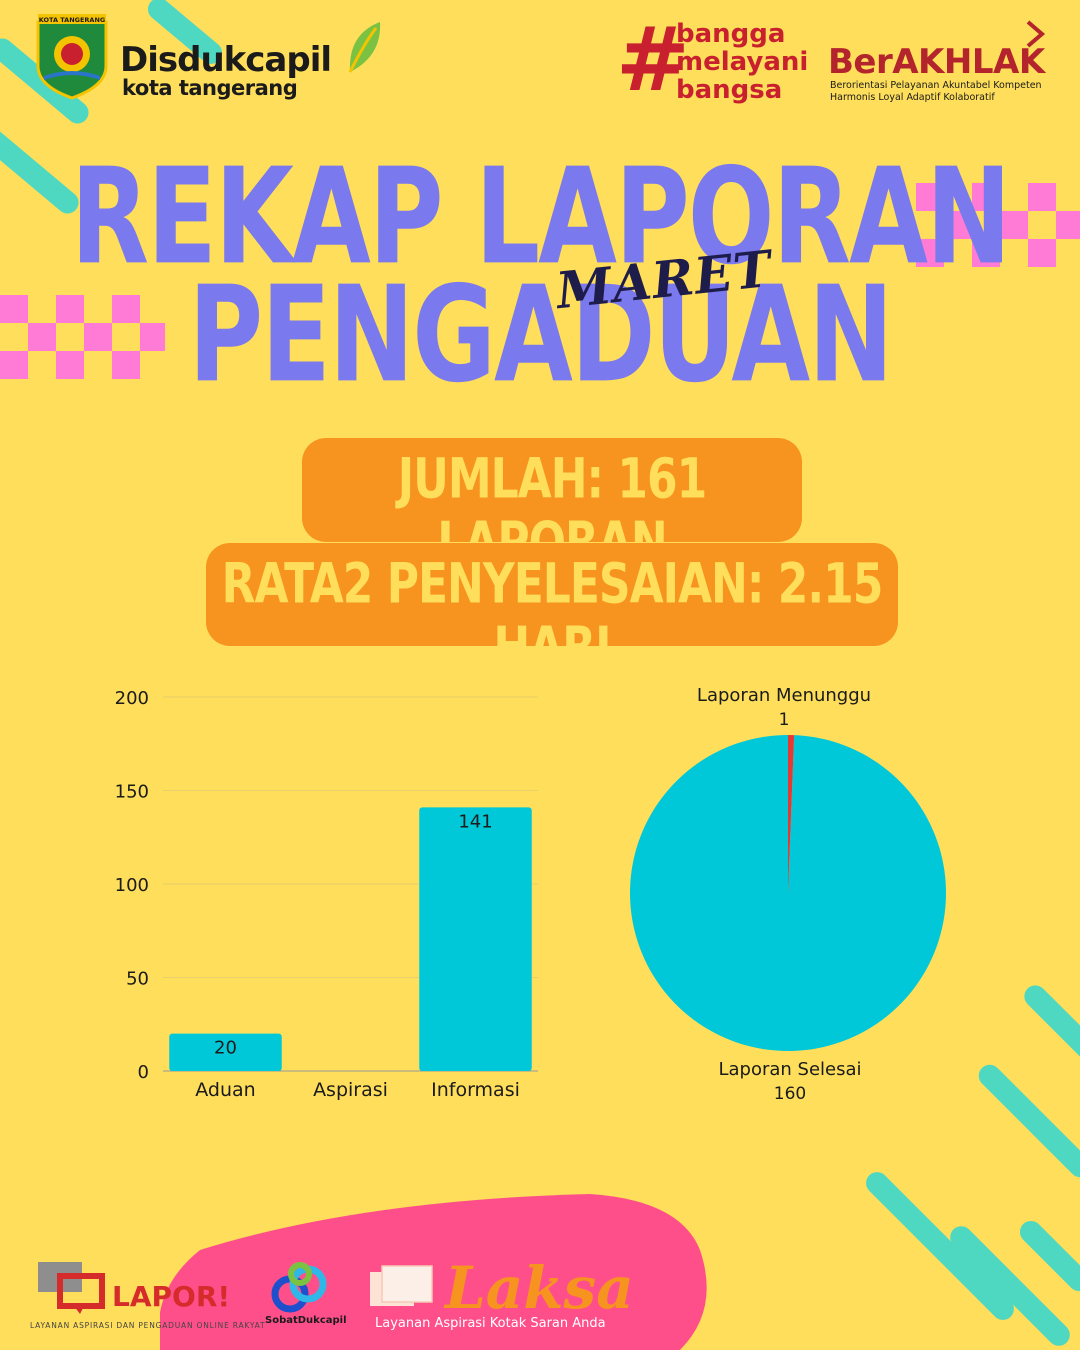 This screenshot has height=1350, width=1080. Describe the element at coordinates (82, 337) in the screenshot. I see `checker-pattern-left` at that location.